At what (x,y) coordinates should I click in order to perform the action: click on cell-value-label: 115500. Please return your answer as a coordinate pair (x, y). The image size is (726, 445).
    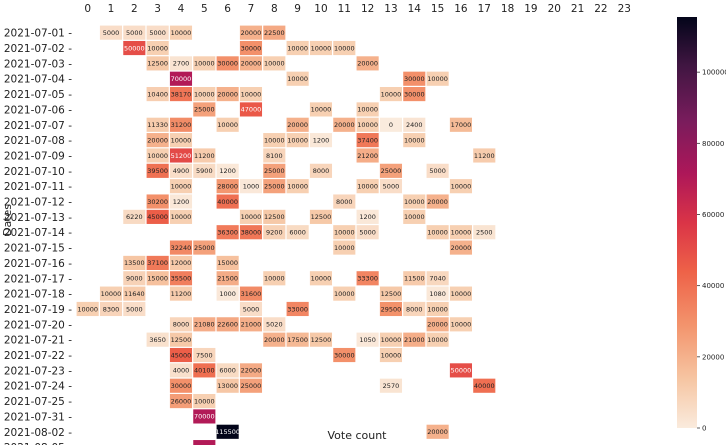
    Looking at the image, I should click on (227, 432).